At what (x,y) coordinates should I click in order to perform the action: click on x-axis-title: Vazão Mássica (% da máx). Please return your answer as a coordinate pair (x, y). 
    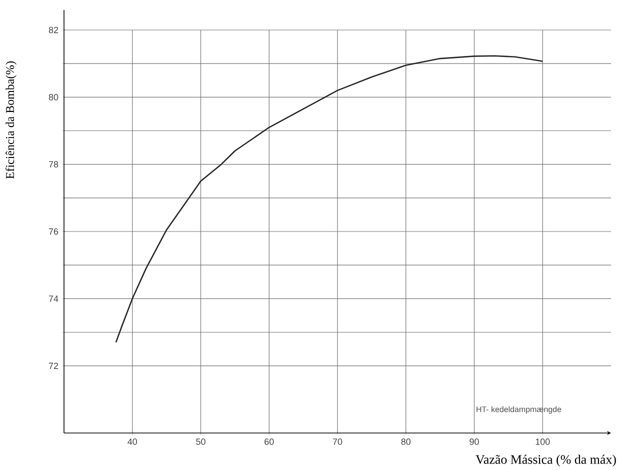
    Looking at the image, I should click on (546, 460).